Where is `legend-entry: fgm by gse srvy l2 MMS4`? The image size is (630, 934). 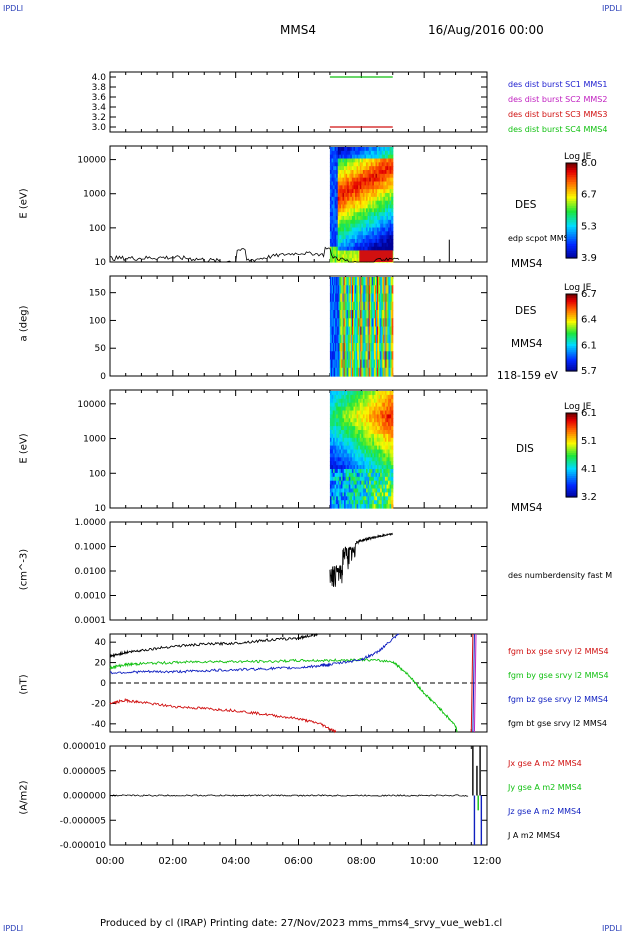
legend-entry: fgm by gse srvy l2 MMS4 is located at coordinates (558, 675).